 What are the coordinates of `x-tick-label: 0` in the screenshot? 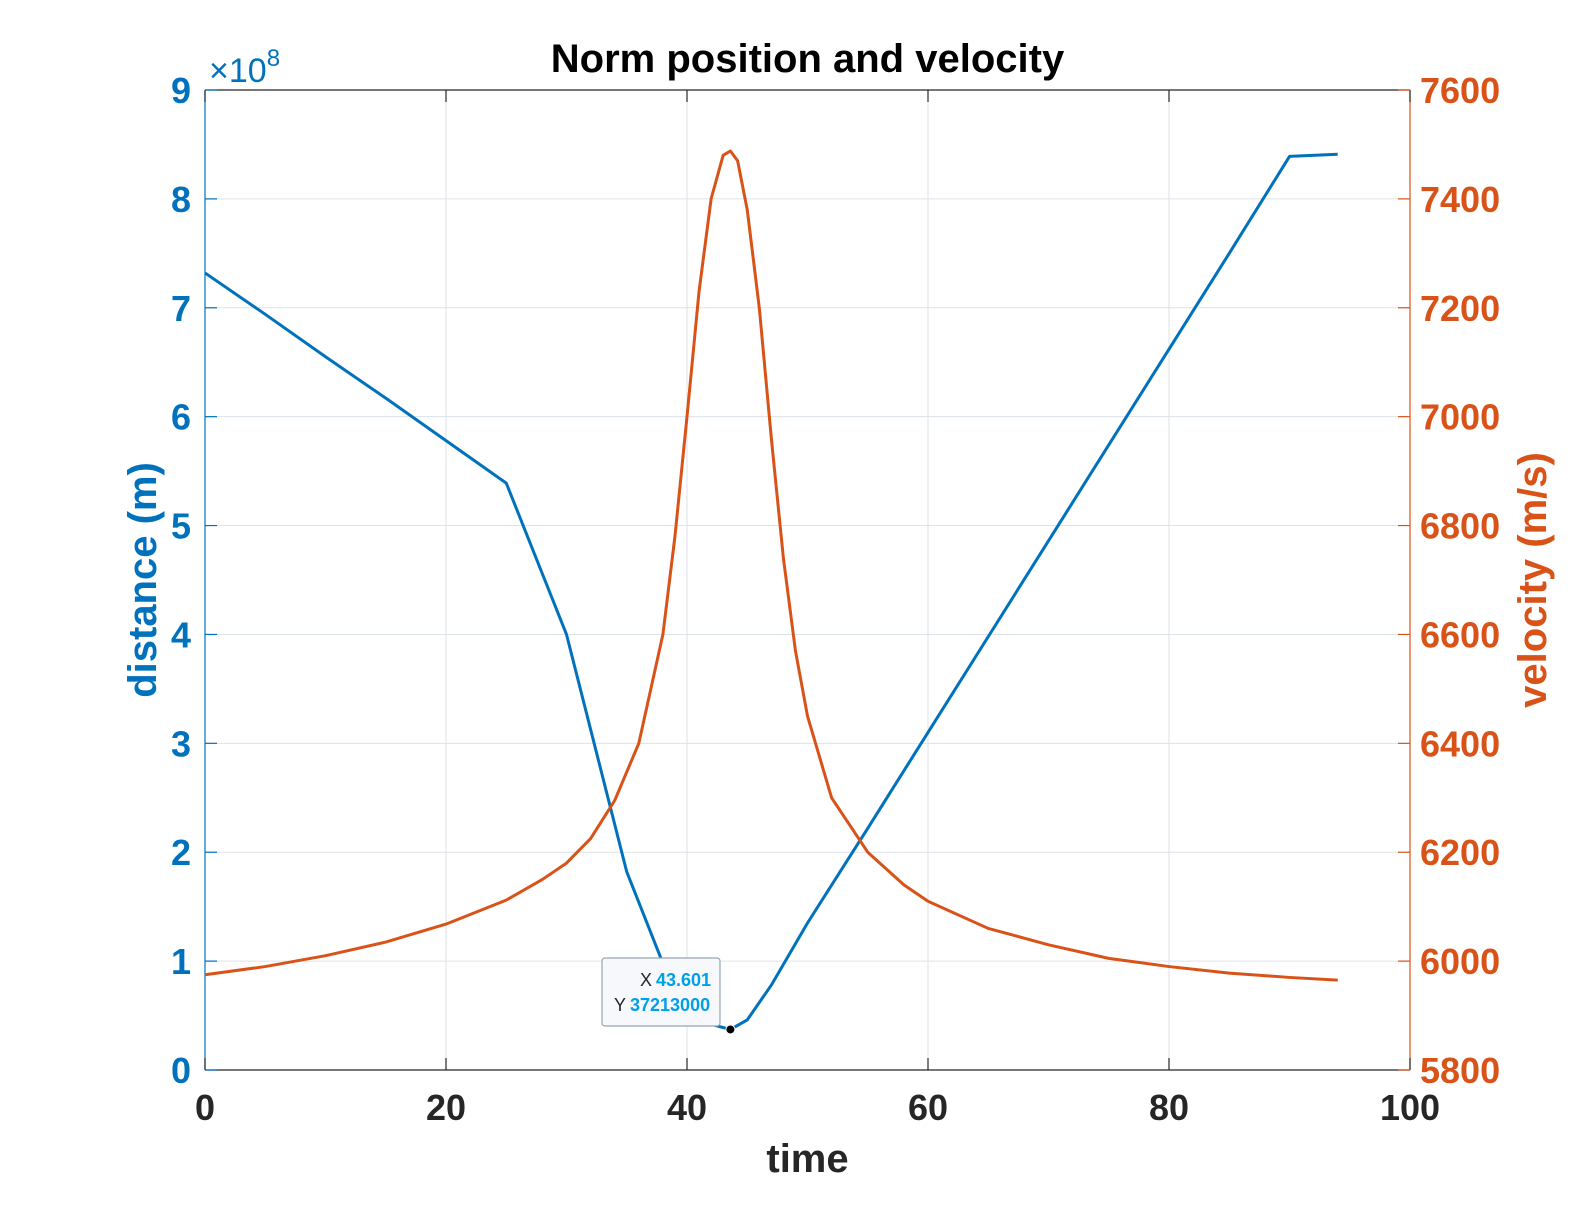 It's located at (205, 1107).